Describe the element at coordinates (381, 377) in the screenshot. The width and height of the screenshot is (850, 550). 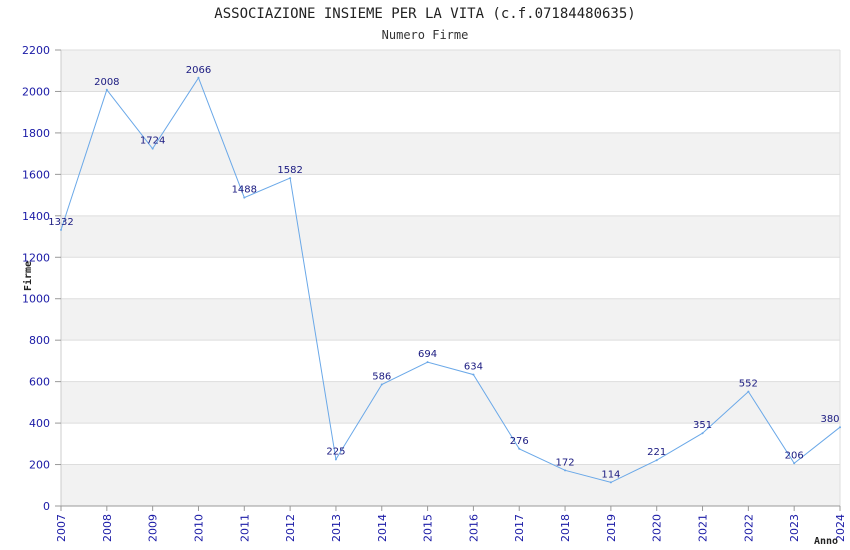
I see `data-label: 586` at that location.